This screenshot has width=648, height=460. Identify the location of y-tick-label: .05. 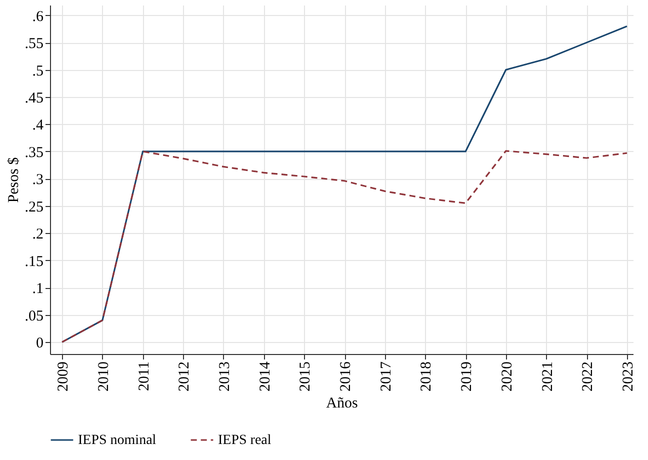
(34, 316).